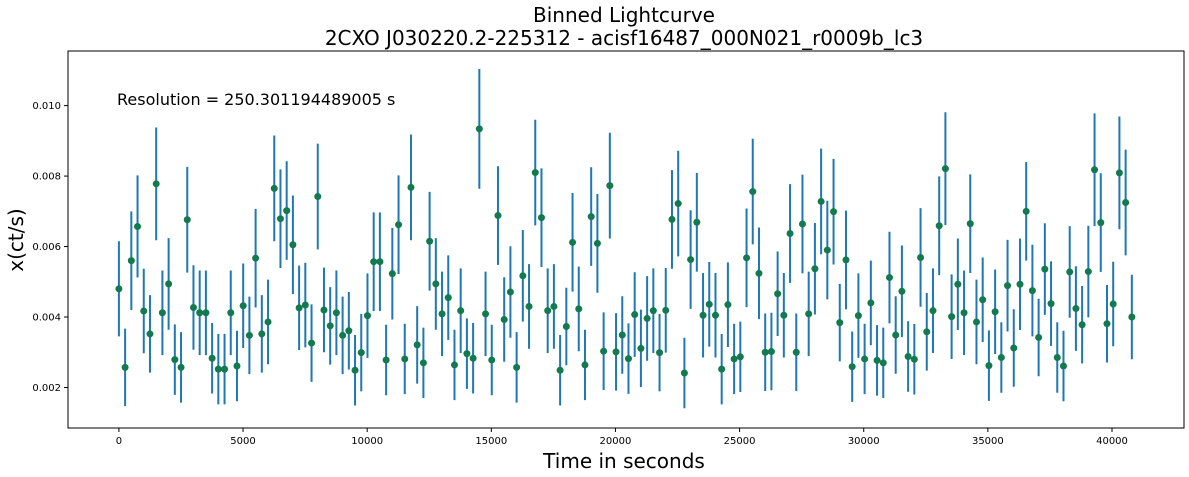  What do you see at coordinates (367, 441) in the screenshot?
I see `x-tick-label: 10000` at bounding box center [367, 441].